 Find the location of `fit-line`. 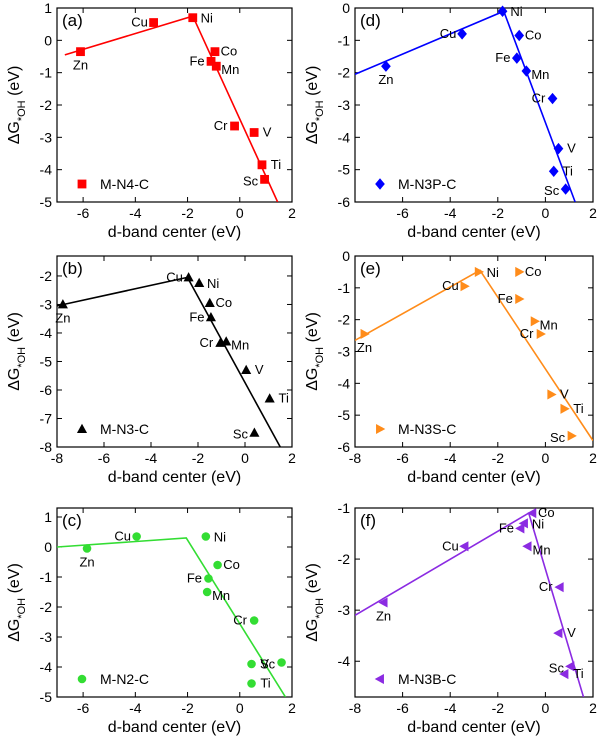

fit-line is located at coordinates (169, 361).